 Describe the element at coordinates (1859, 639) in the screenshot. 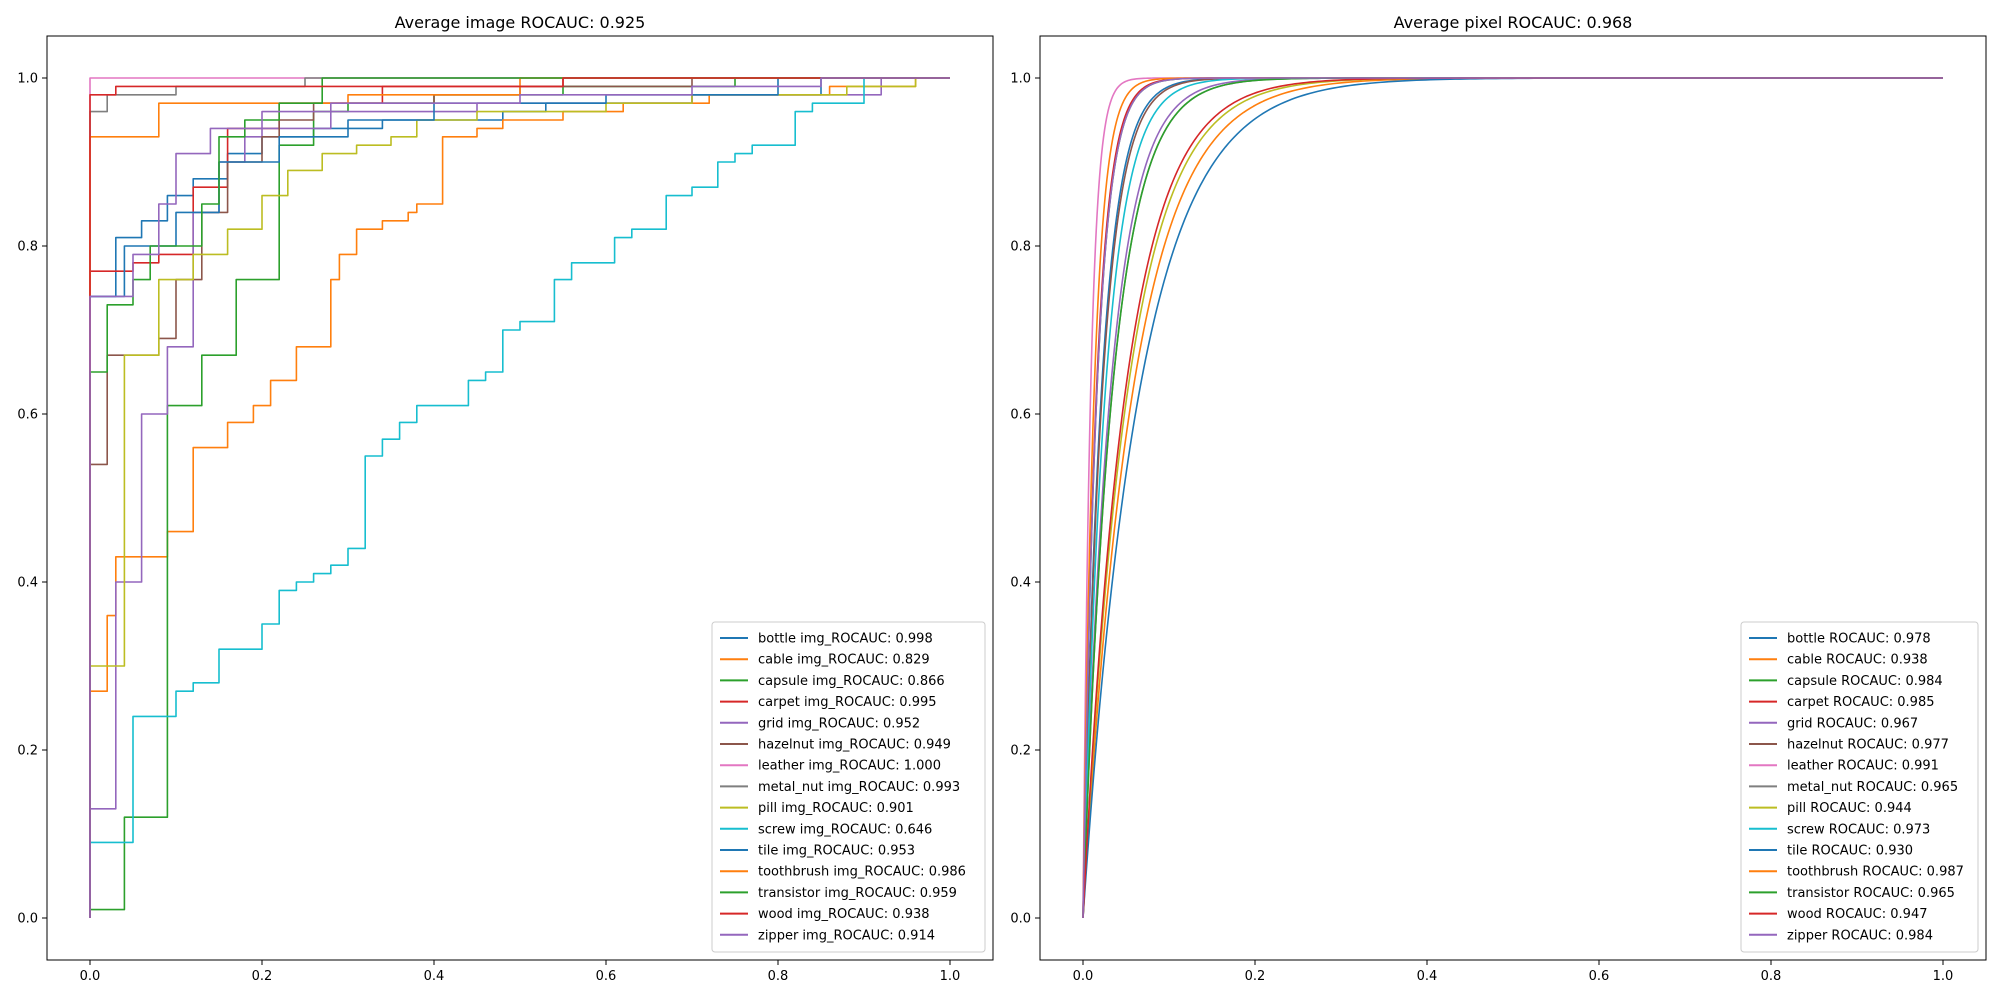

I see `legend-label: bottle ROCAUC: 0.978` at that location.